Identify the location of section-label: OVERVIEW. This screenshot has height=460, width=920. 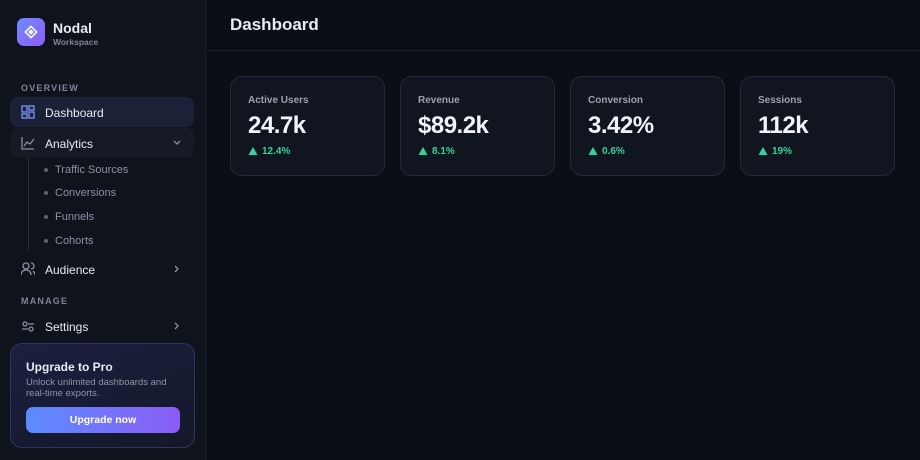
(50, 88).